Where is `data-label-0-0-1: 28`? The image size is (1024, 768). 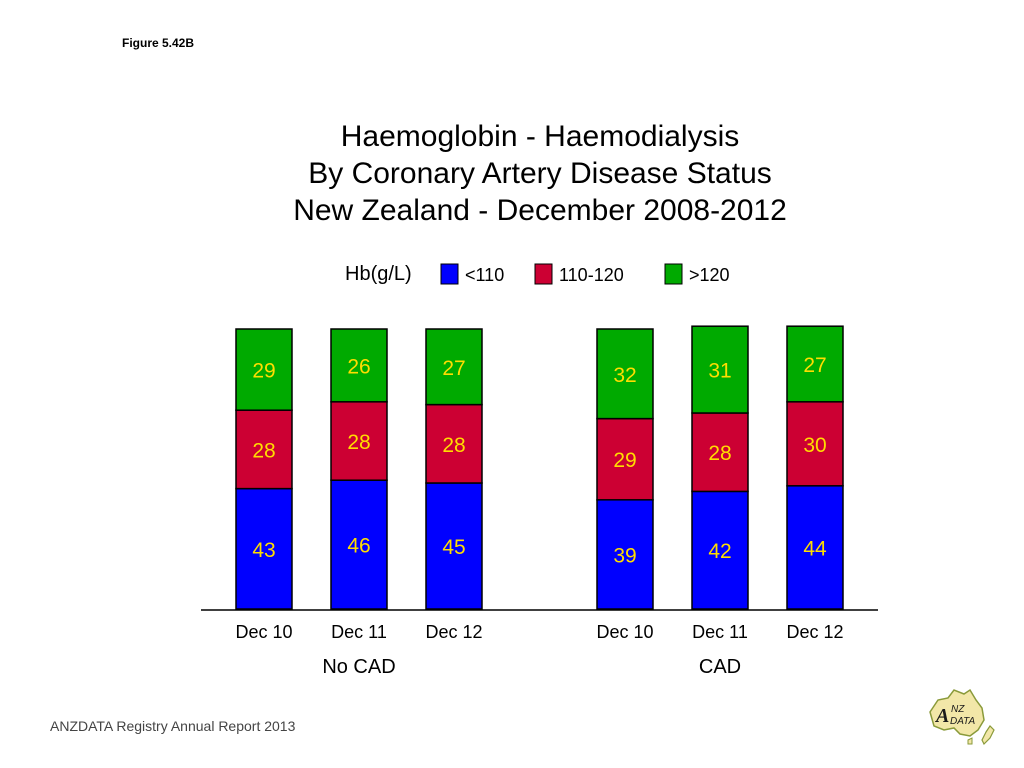 data-label-0-0-1: 28 is located at coordinates (263, 450).